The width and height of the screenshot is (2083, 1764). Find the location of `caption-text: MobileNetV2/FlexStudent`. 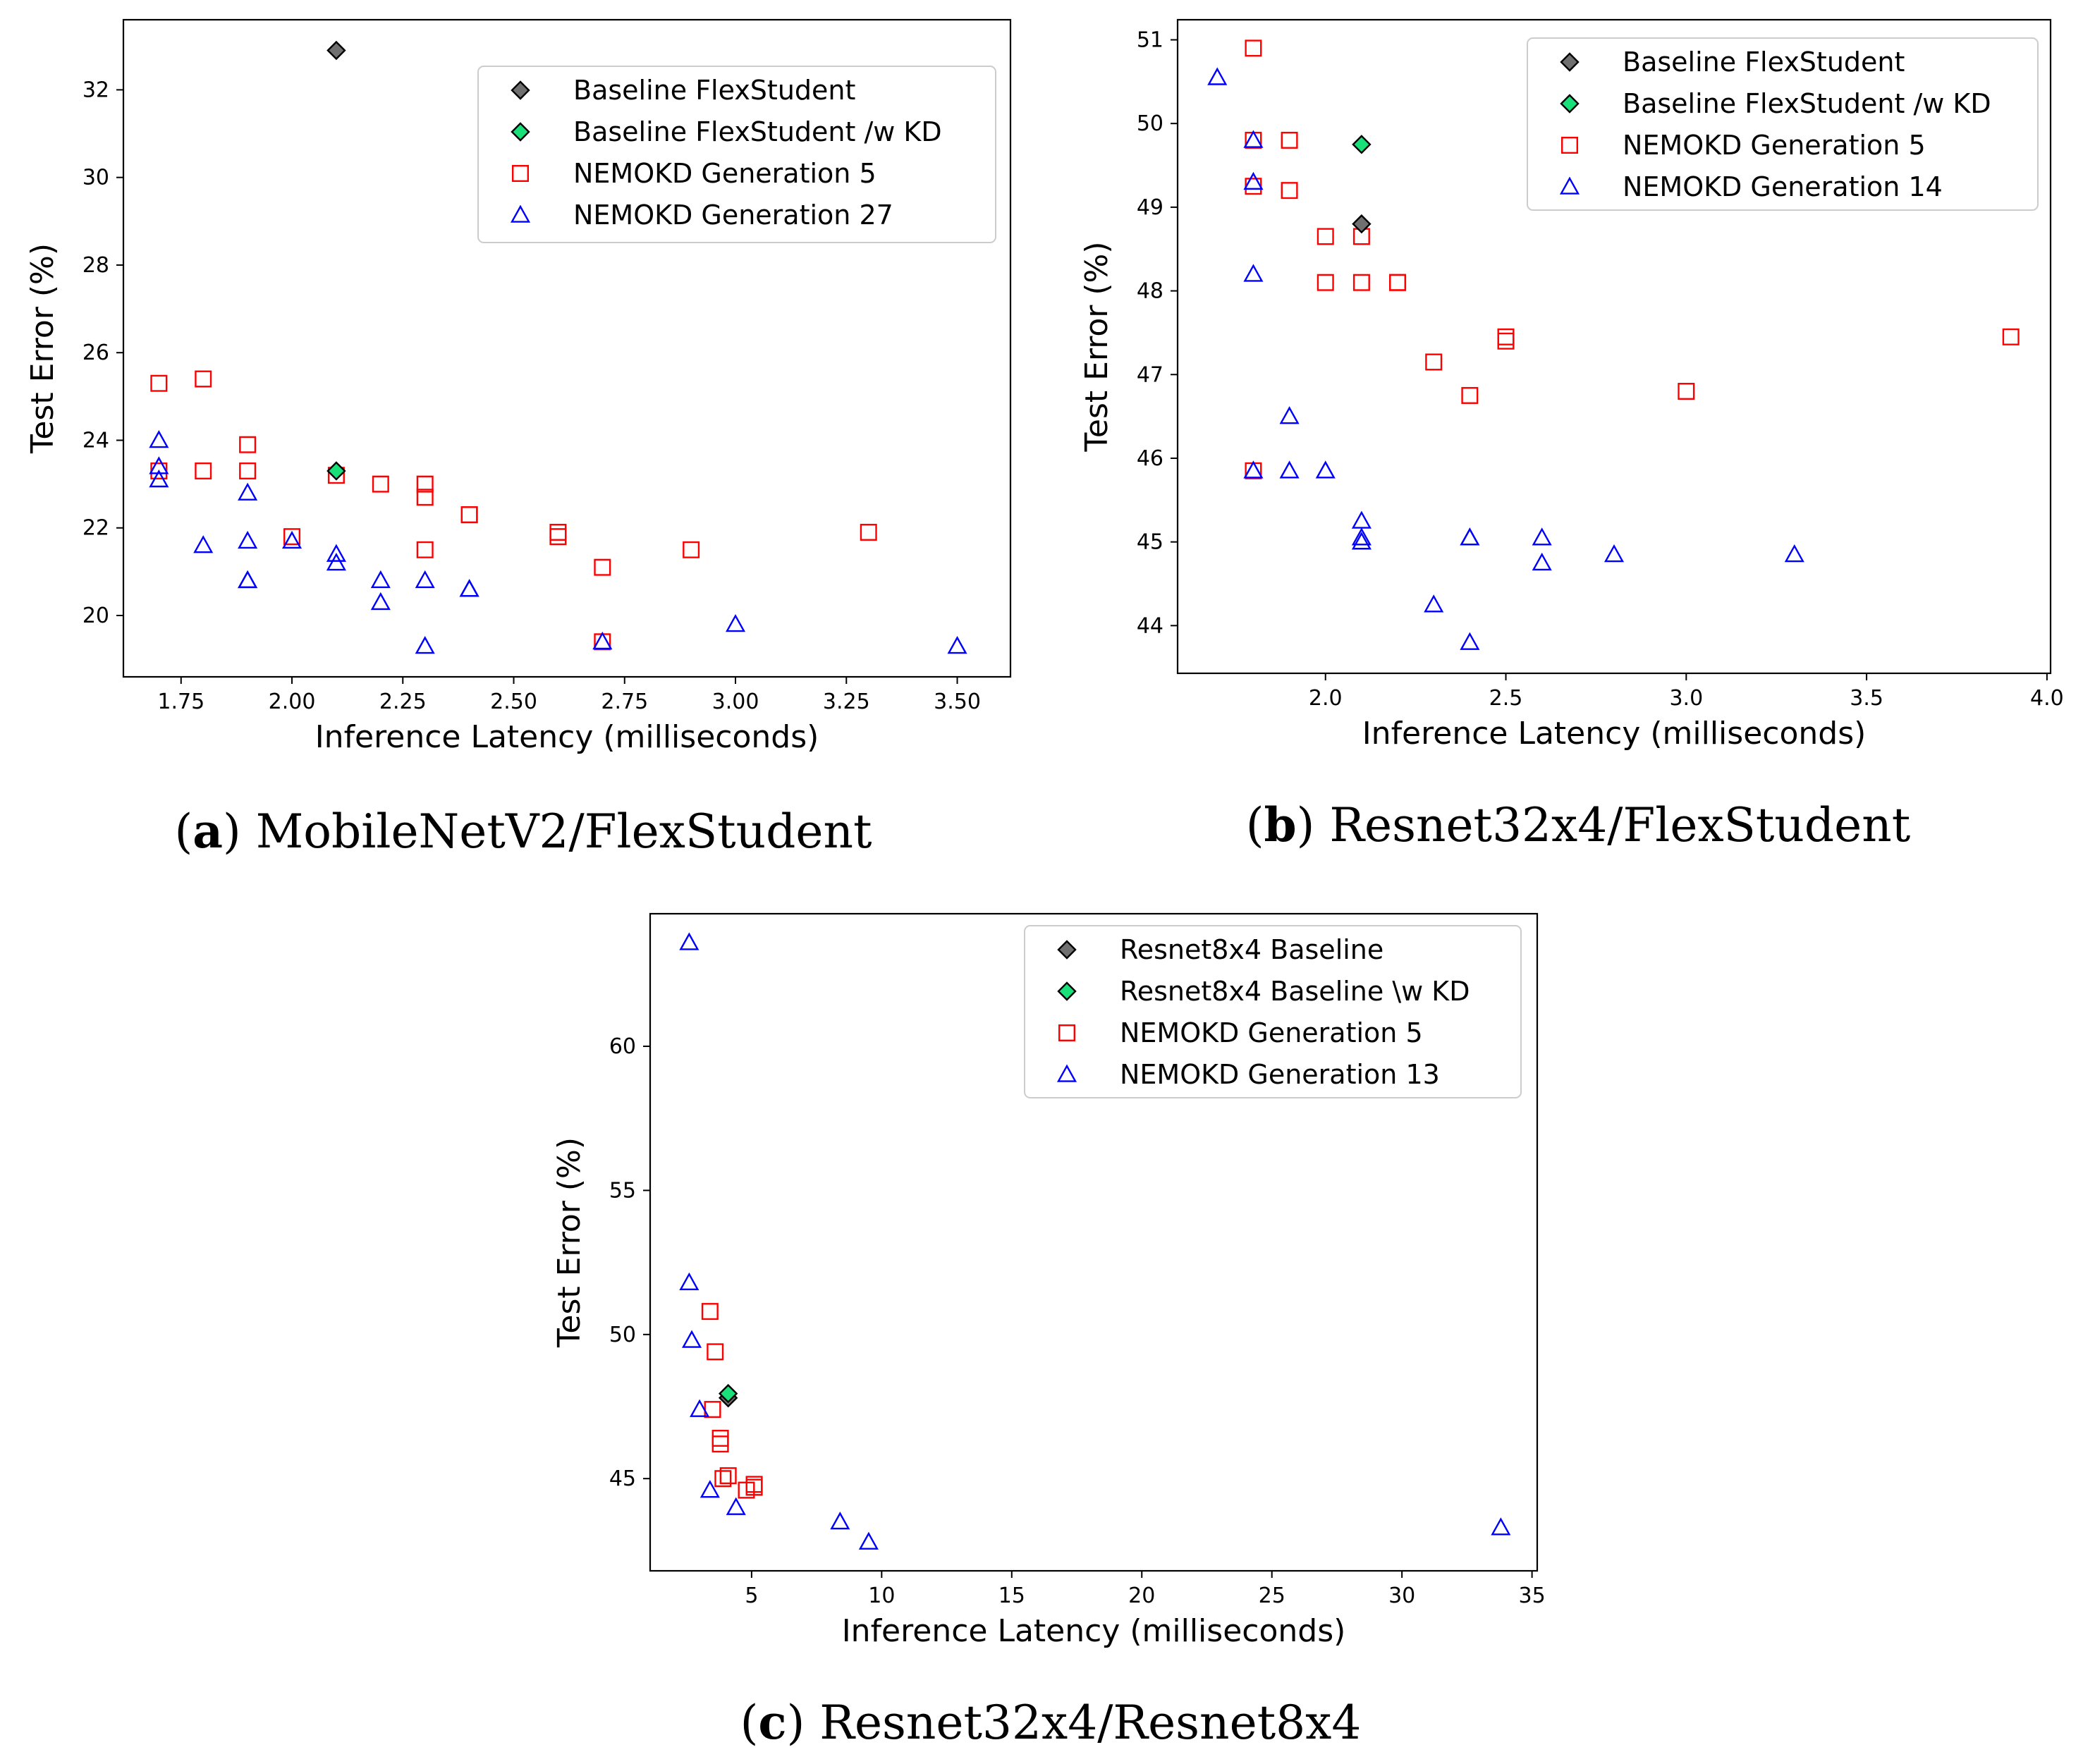

caption-text: MobileNetV2/FlexStudent is located at coordinates (556, 831).